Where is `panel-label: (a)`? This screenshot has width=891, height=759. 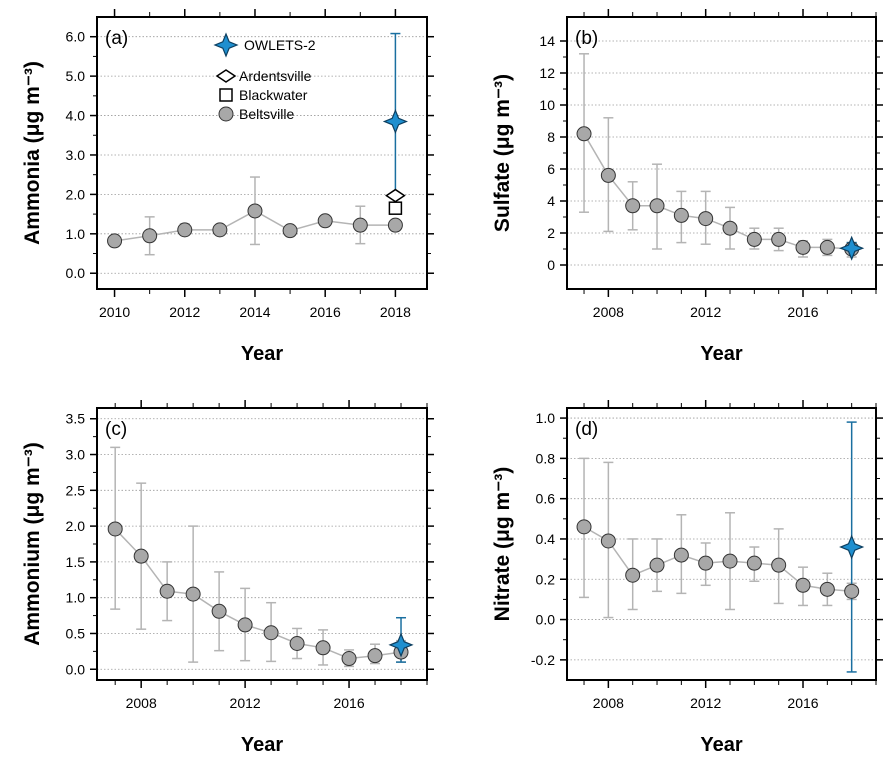 panel-label: (a) is located at coordinates (116, 38).